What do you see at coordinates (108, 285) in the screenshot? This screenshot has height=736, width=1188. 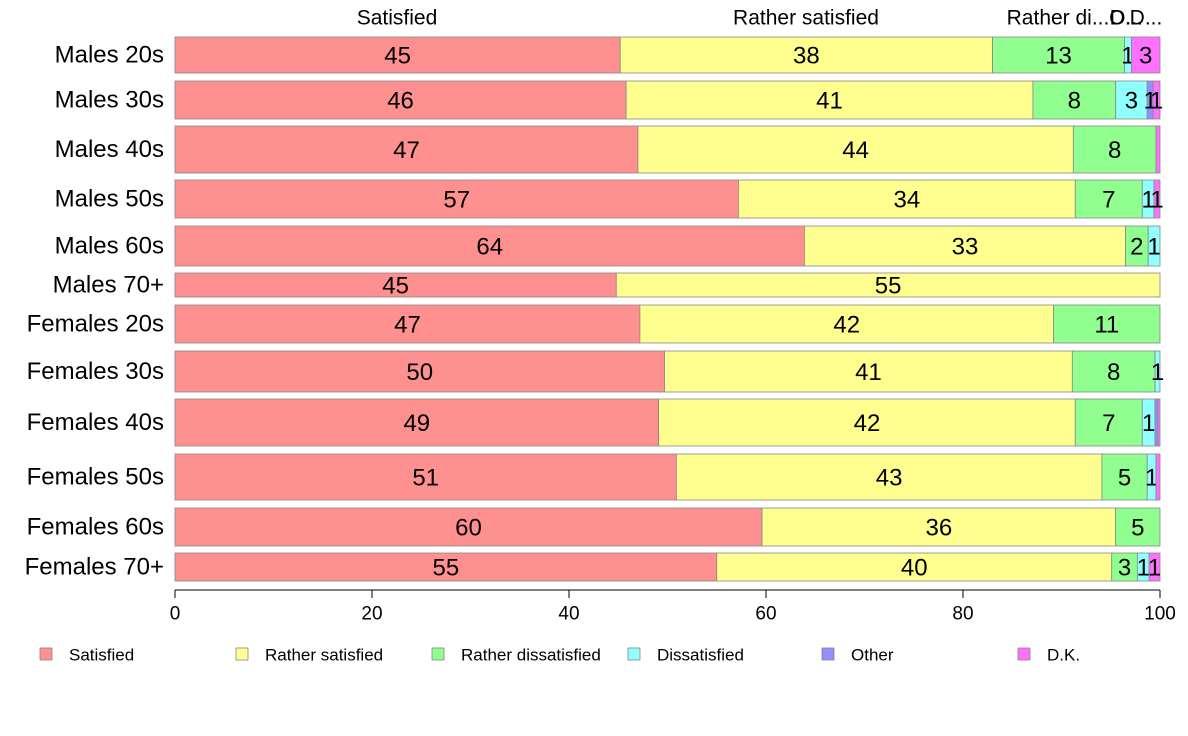 I see `category-label: Males 70+` at bounding box center [108, 285].